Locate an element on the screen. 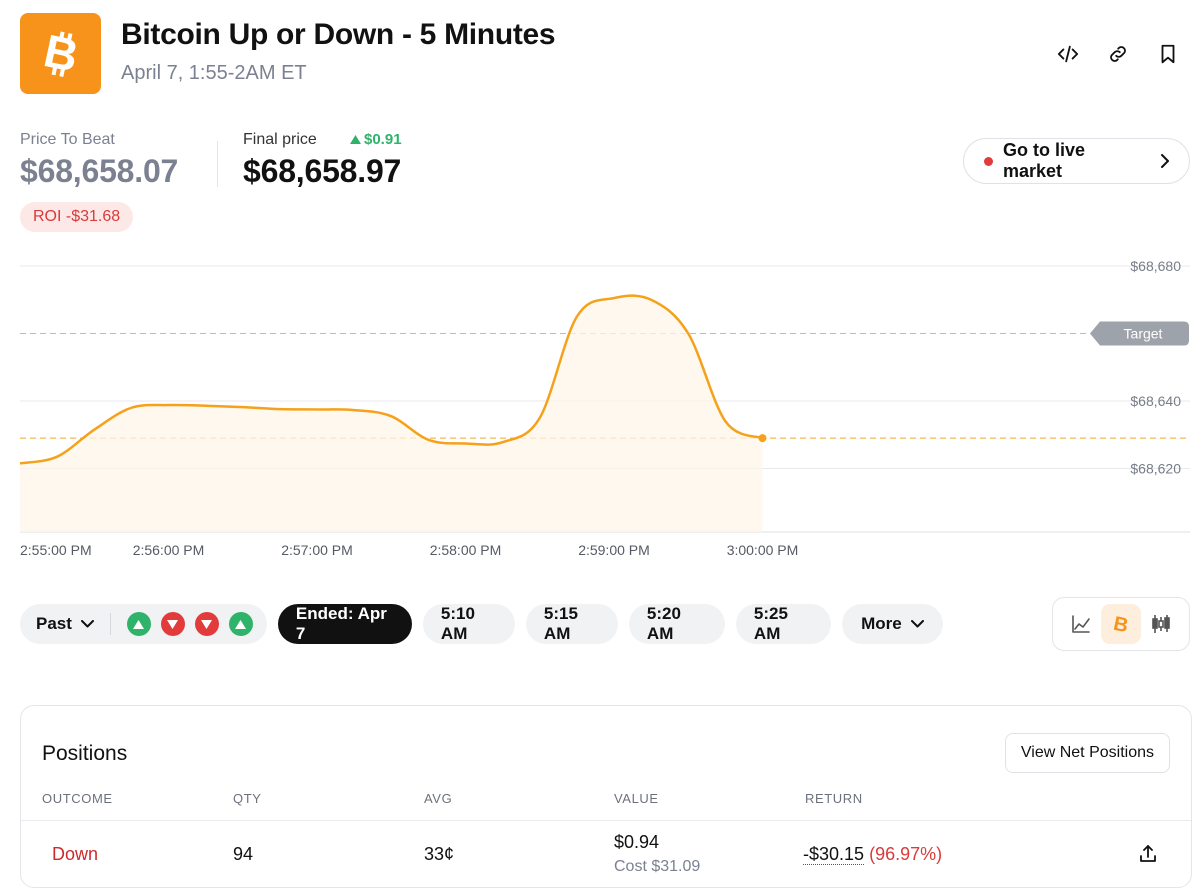  page-subtitle: April 7, 1:55-2AM ET is located at coordinates (214, 73).